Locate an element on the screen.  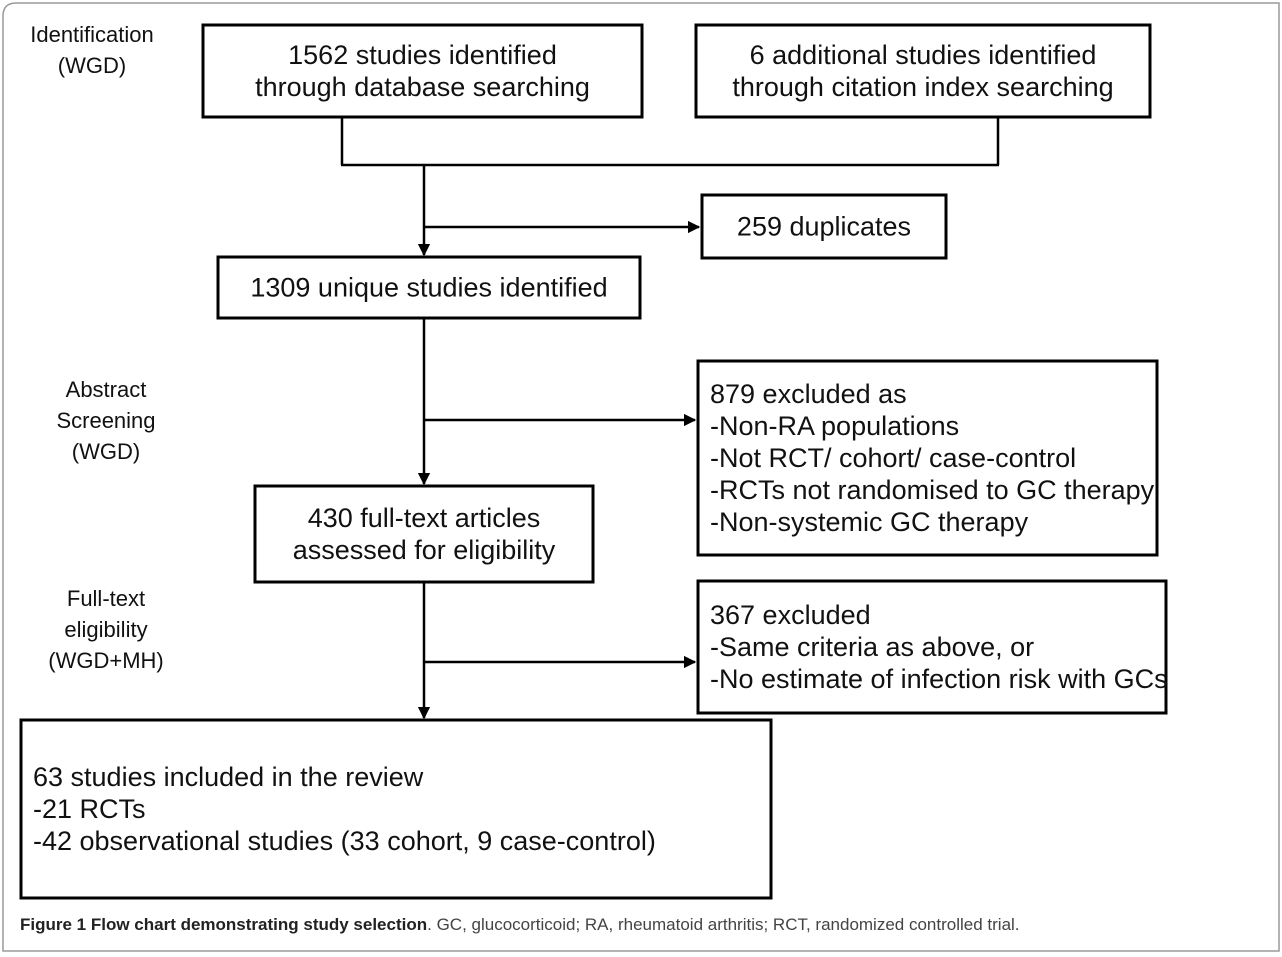
node-text: 63 studies included in the review is located at coordinates (228, 777).